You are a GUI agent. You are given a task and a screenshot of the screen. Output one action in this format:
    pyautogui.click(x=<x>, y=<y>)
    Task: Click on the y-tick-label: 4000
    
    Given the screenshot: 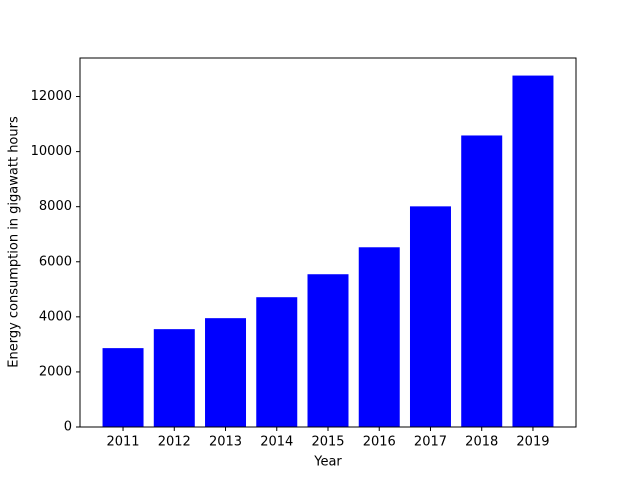 What is the action you would take?
    pyautogui.click(x=55, y=316)
    